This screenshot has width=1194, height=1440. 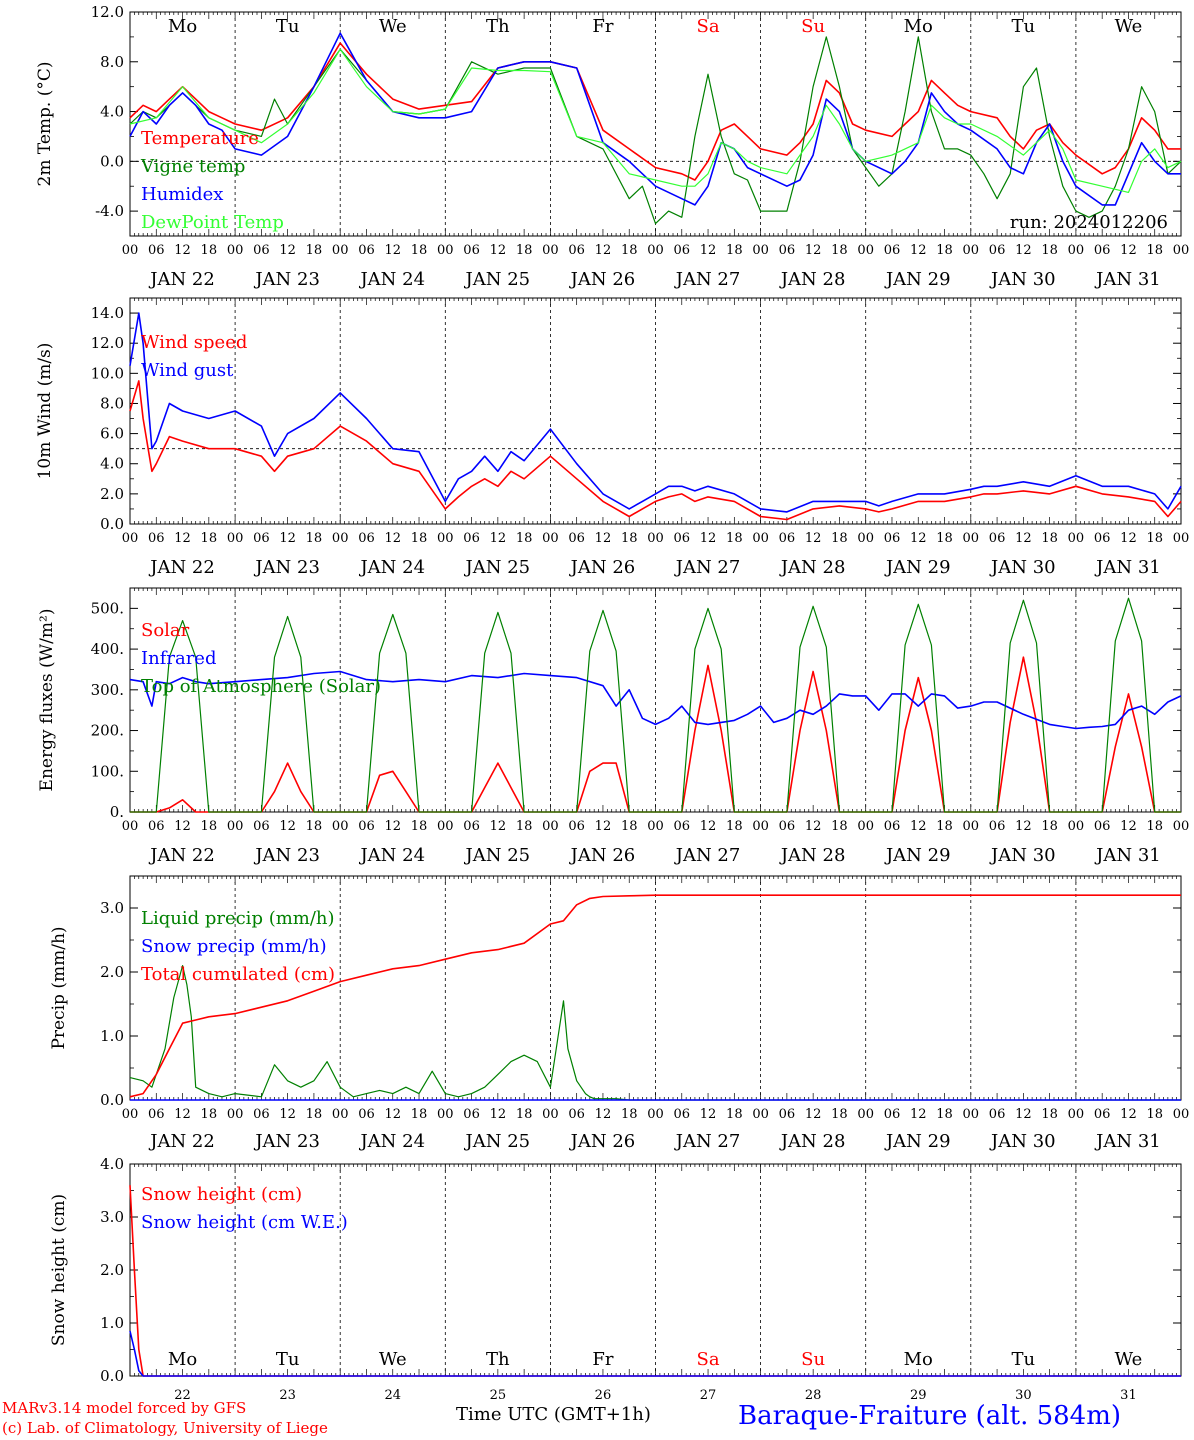 What do you see at coordinates (655, 111) in the screenshot?
I see `series-line-temperature` at bounding box center [655, 111].